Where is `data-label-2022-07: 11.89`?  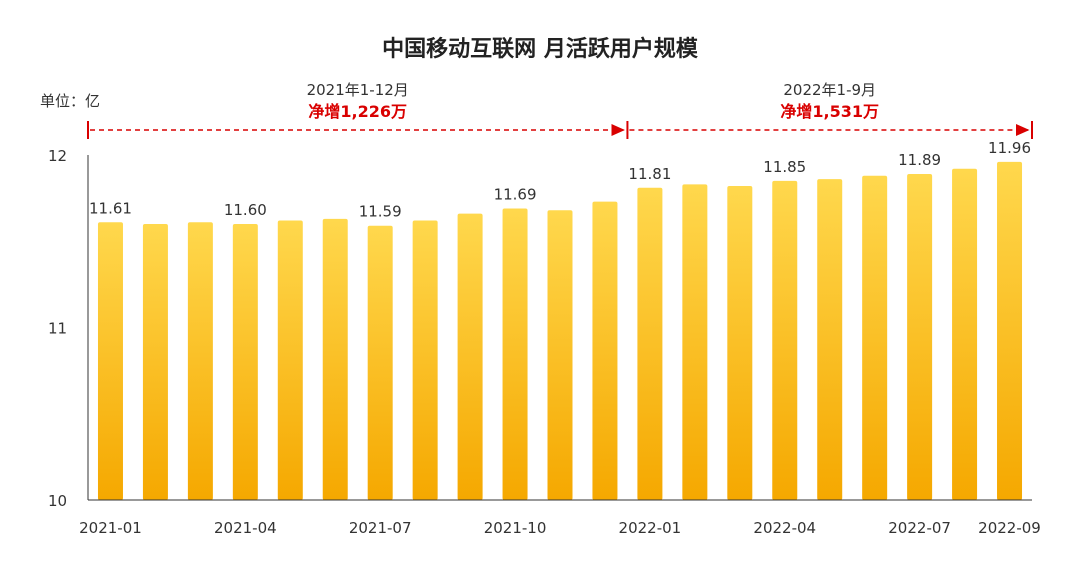
data-label-2022-07: 11.89 is located at coordinates (919, 160).